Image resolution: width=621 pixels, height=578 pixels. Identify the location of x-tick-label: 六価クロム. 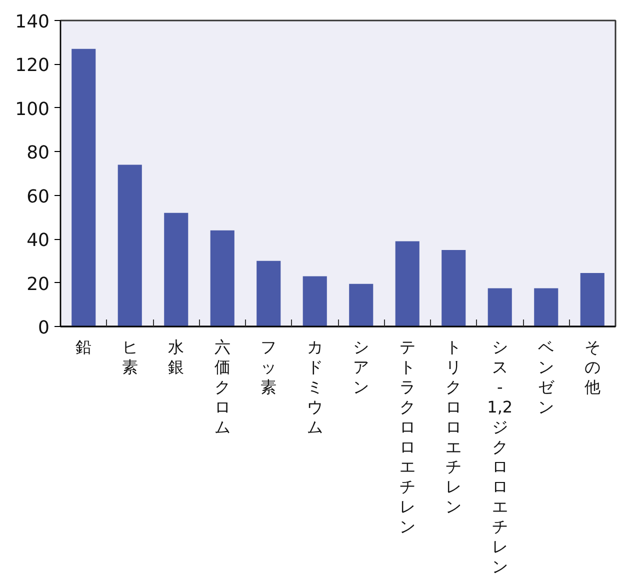
(222, 387).